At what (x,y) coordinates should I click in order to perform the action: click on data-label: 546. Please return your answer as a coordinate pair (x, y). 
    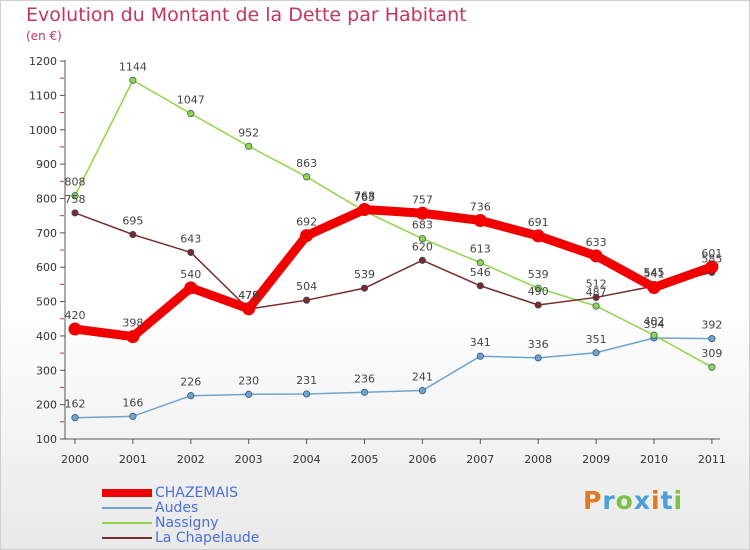
    Looking at the image, I should click on (480, 272).